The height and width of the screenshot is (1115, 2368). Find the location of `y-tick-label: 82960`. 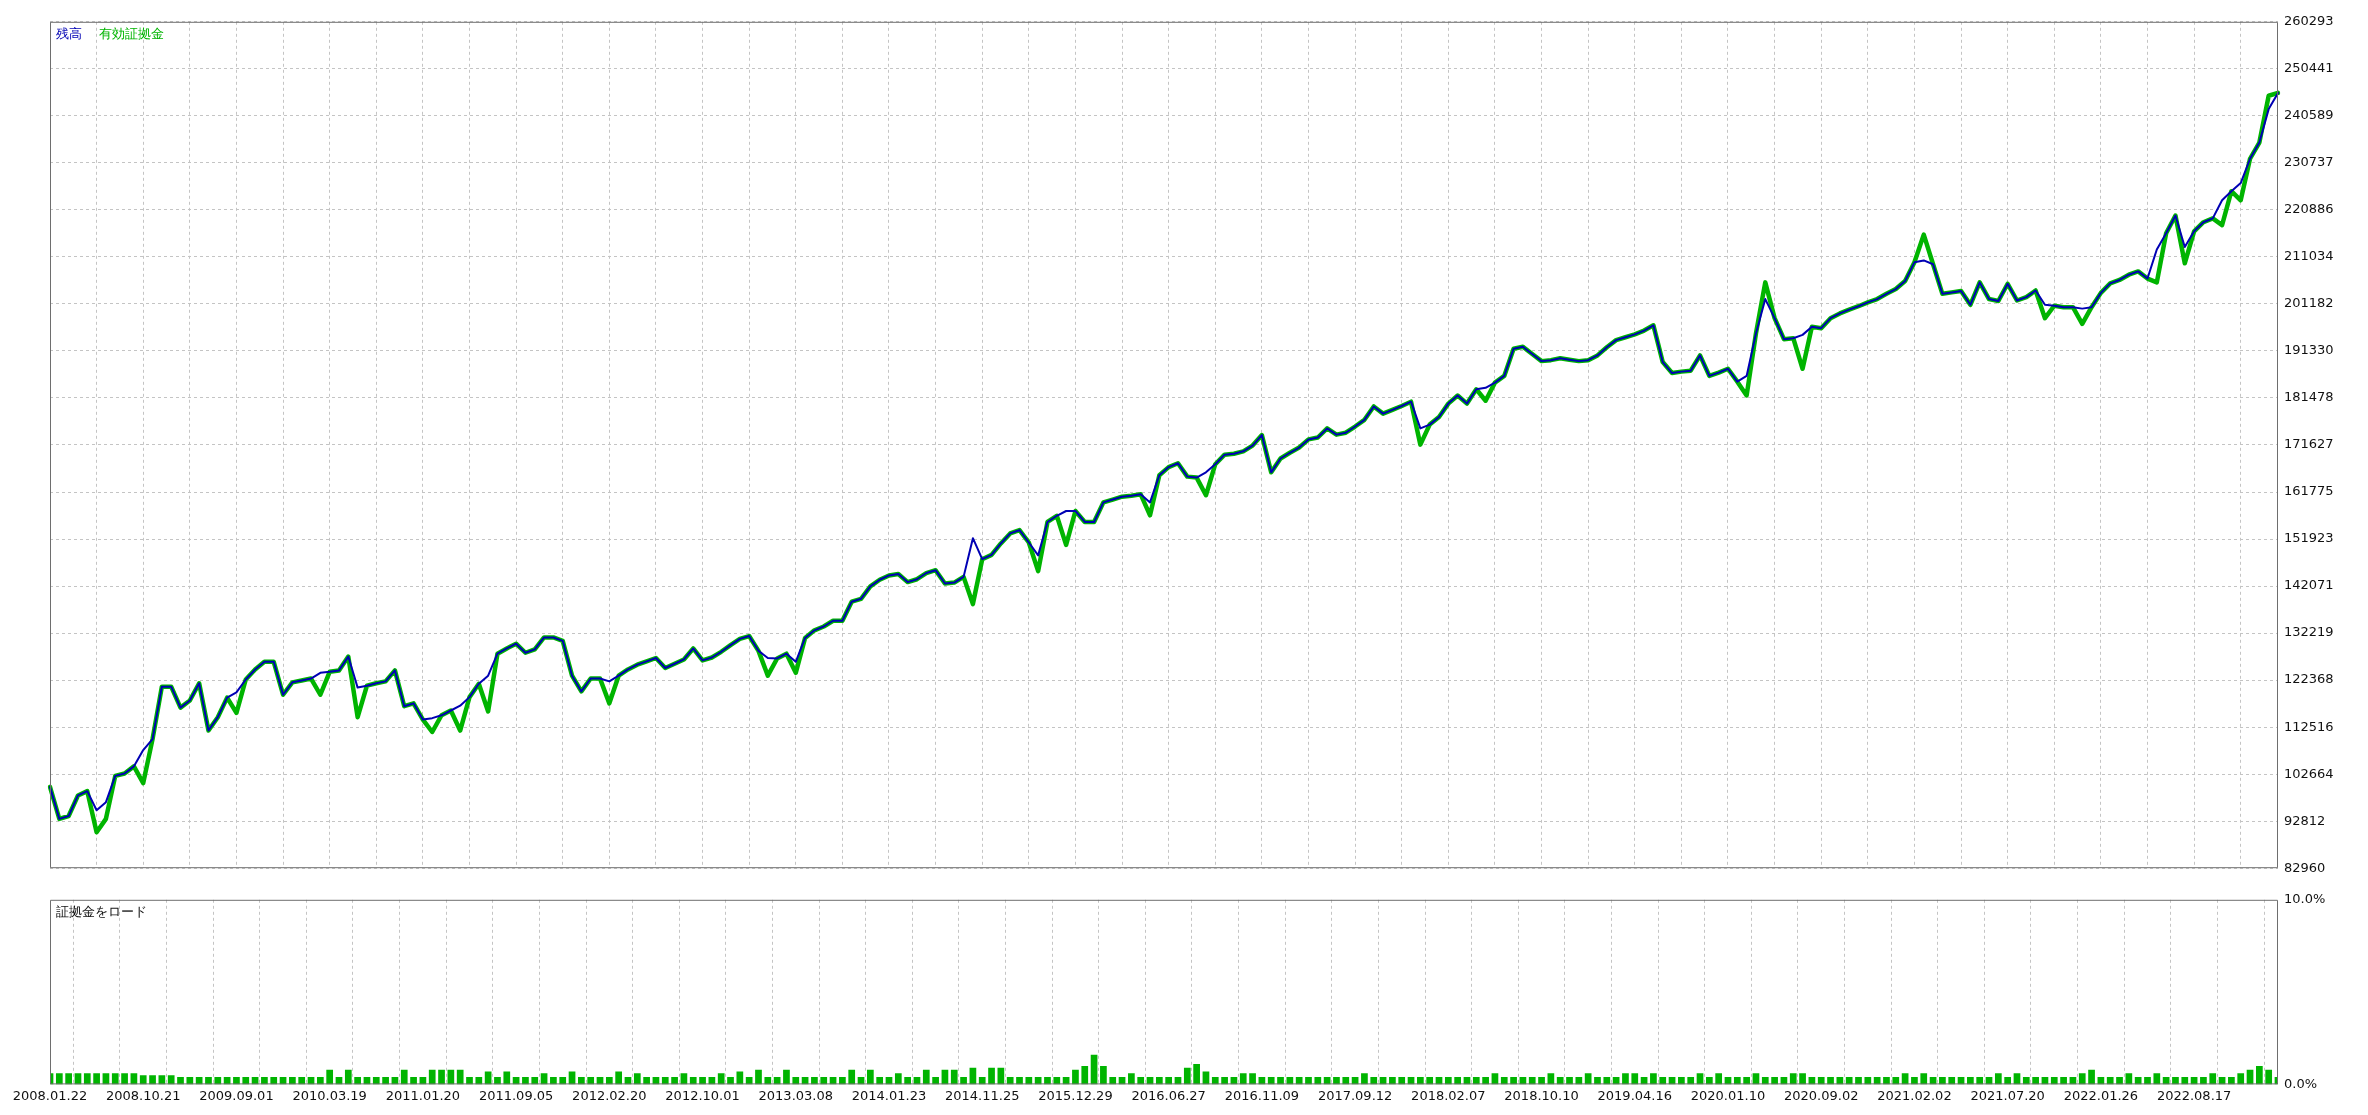

y-tick-label: 82960 is located at coordinates (2305, 867).